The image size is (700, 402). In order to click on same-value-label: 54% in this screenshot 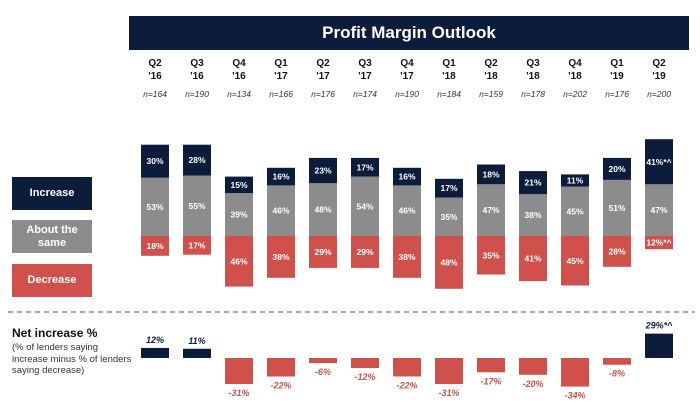, I will do `click(364, 206)`.